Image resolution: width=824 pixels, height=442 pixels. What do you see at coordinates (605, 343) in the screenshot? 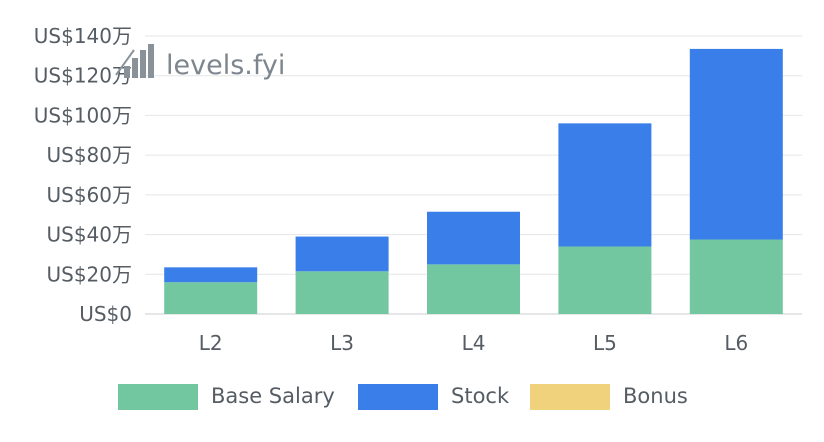
I see `x-tick-label: L5` at bounding box center [605, 343].